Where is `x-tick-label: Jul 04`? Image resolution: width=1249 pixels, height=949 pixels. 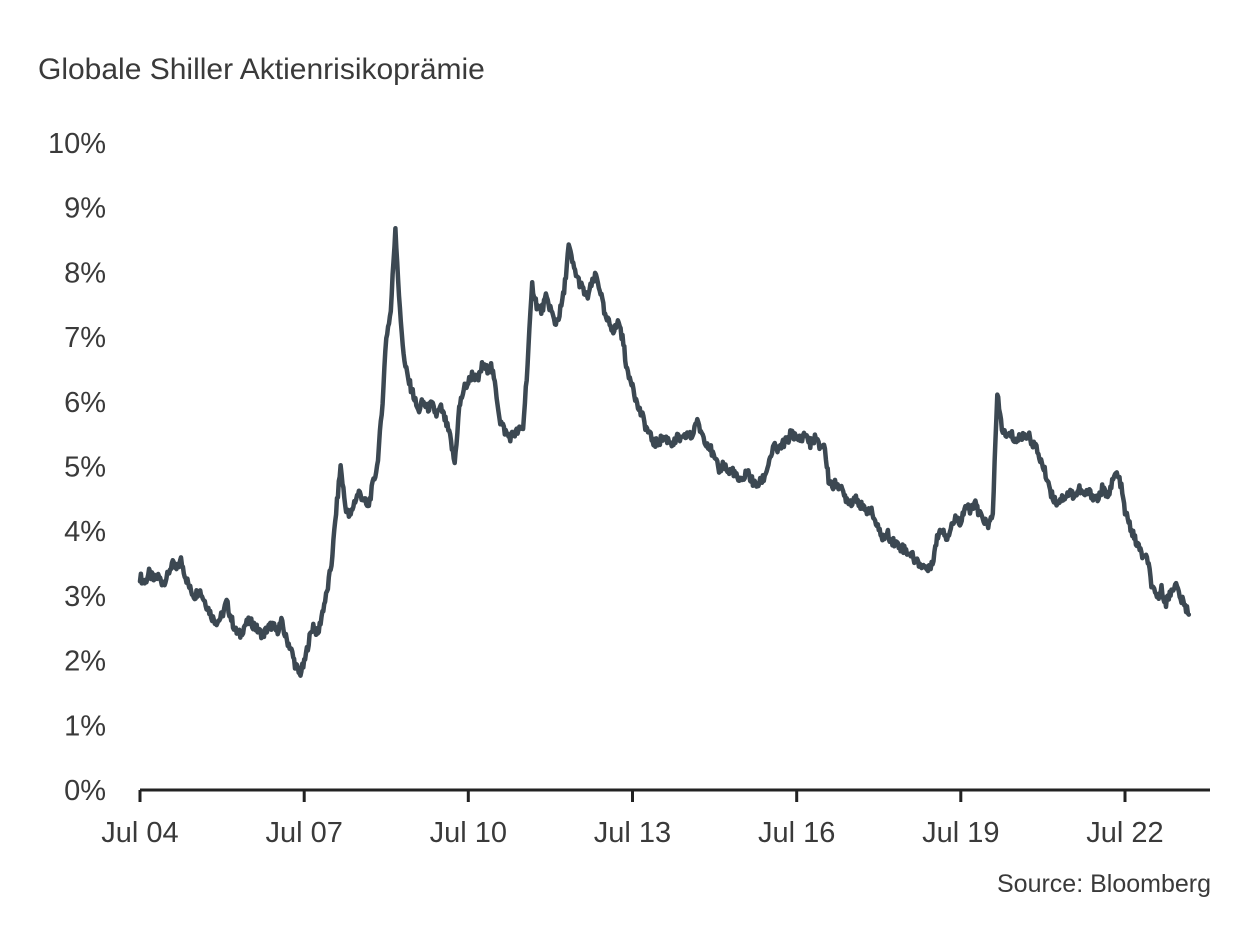
x-tick-label: Jul 04 is located at coordinates (139, 833).